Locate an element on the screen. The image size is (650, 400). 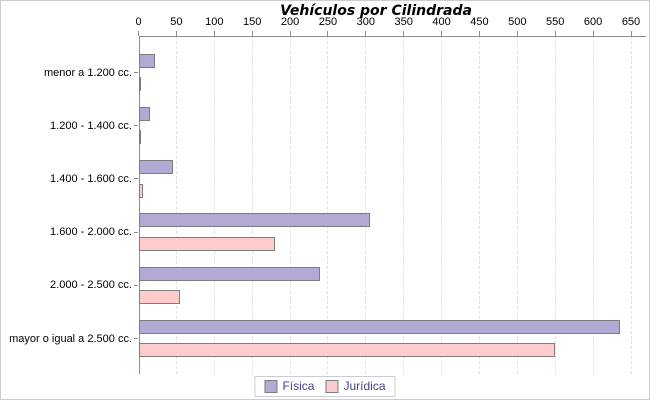
legend-item-fisica: Física is located at coordinates (289, 386).